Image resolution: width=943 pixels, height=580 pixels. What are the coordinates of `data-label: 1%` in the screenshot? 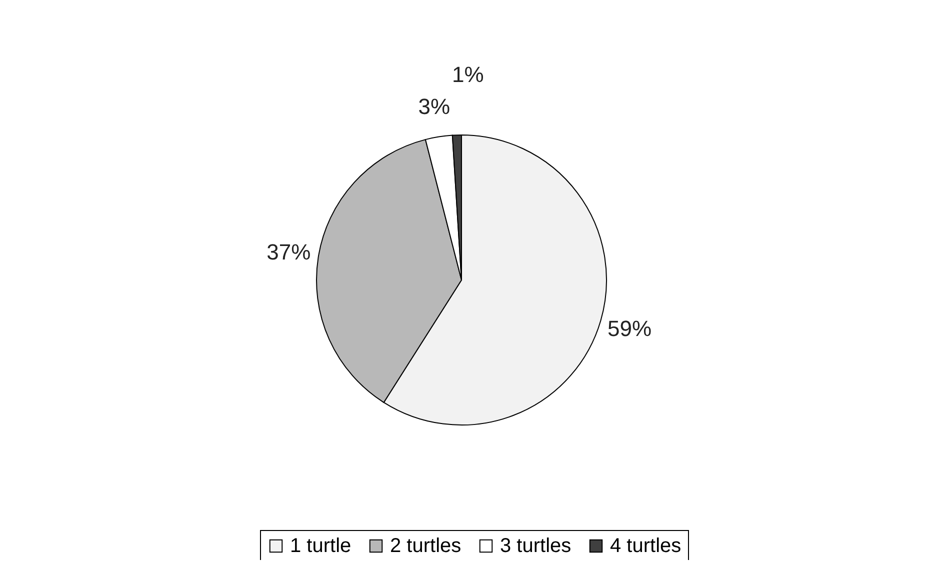 It's located at (468, 75).